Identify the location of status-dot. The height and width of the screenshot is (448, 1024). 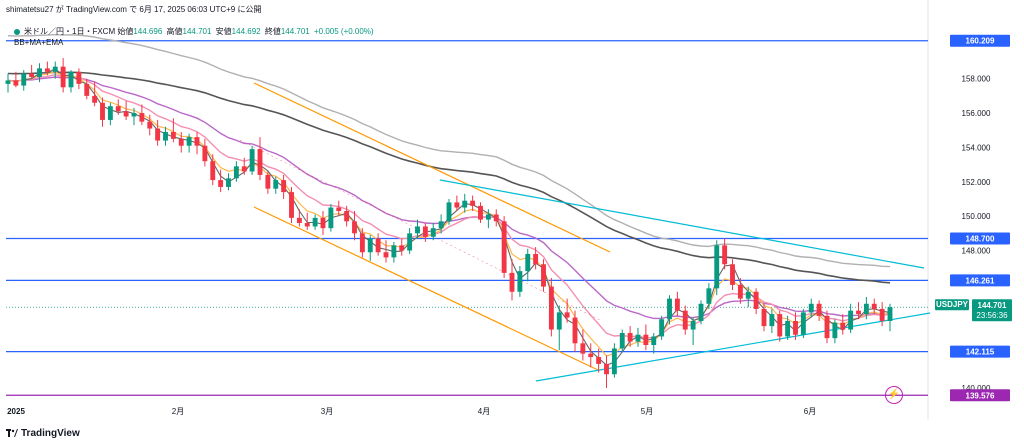
(17, 31).